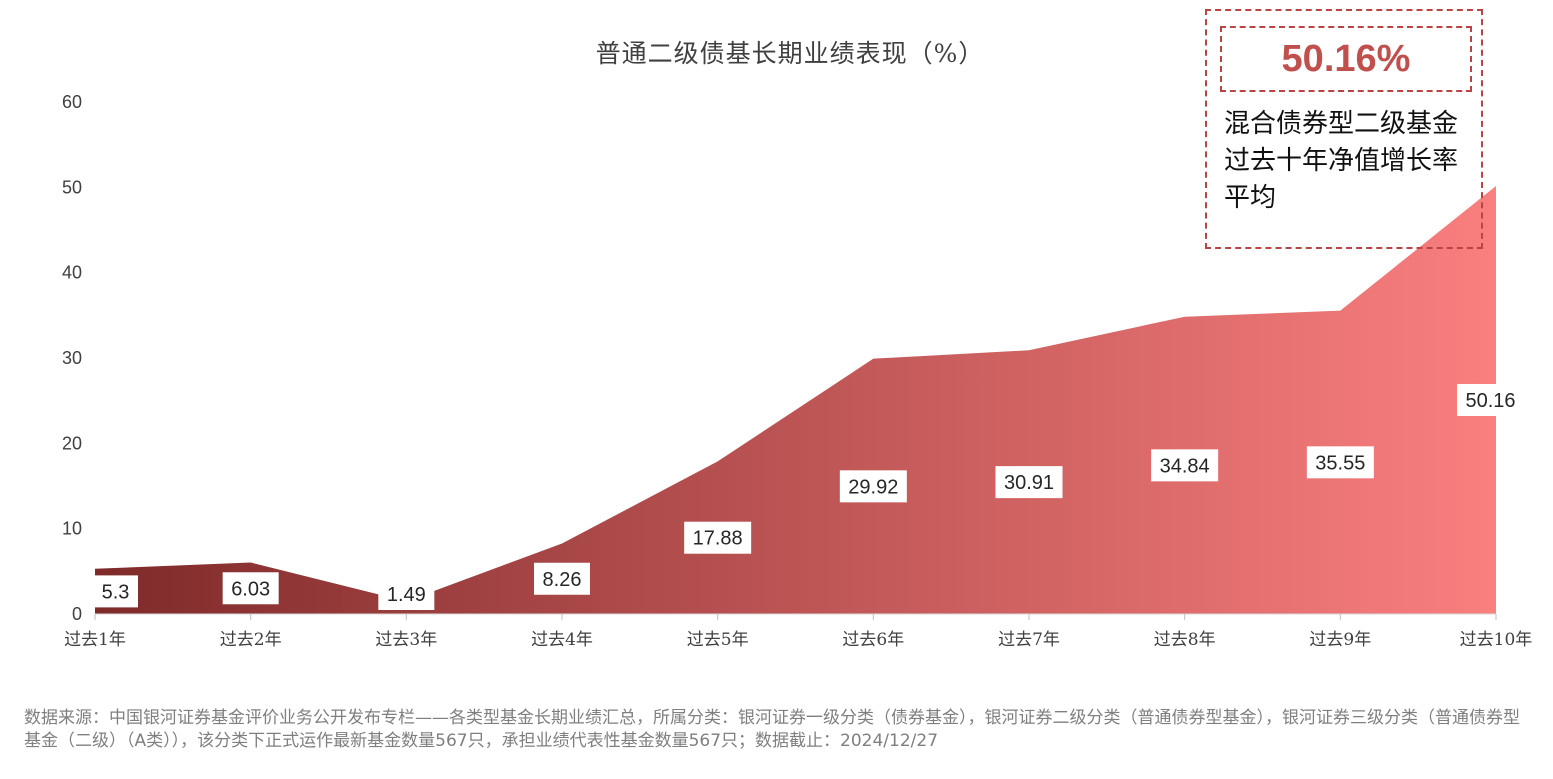 The width and height of the screenshot is (1553, 779). What do you see at coordinates (72, 443) in the screenshot?
I see `y-tick-label: 20` at bounding box center [72, 443].